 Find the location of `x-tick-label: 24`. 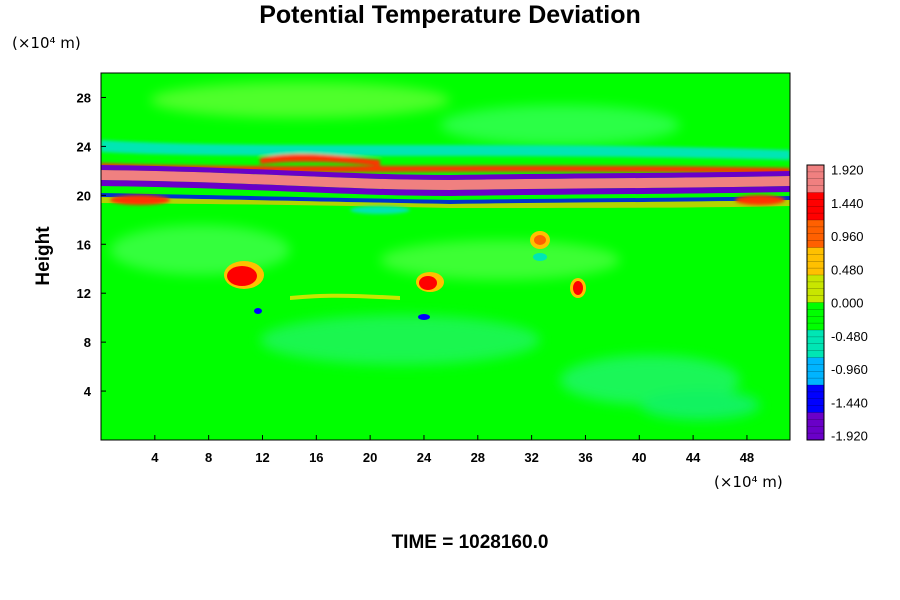

x-tick-label: 24 is located at coordinates (424, 457).